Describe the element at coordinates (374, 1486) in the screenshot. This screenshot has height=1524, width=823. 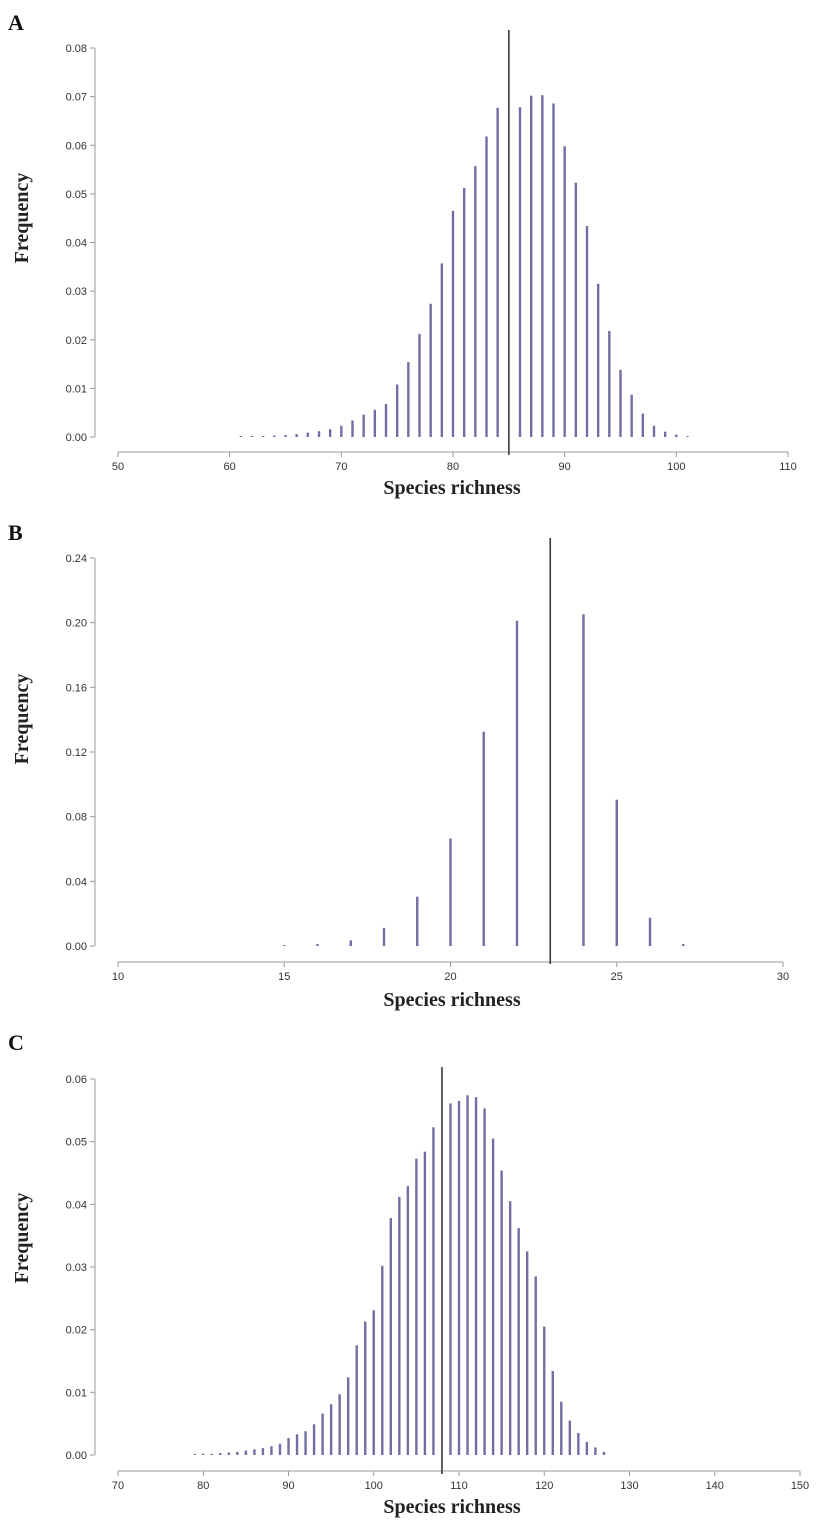
I see `x-tick-label: 100` at that location.